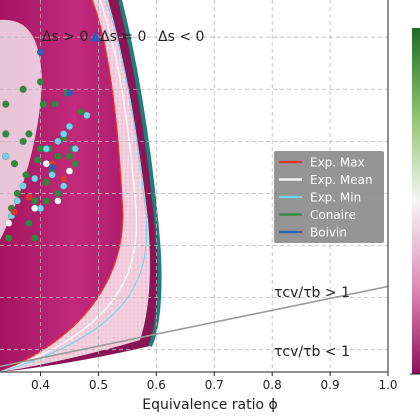 This screenshot has width=420, height=420. Describe the element at coordinates (272, 385) in the screenshot. I see `x-tick-label-4: 0.8` at that location.